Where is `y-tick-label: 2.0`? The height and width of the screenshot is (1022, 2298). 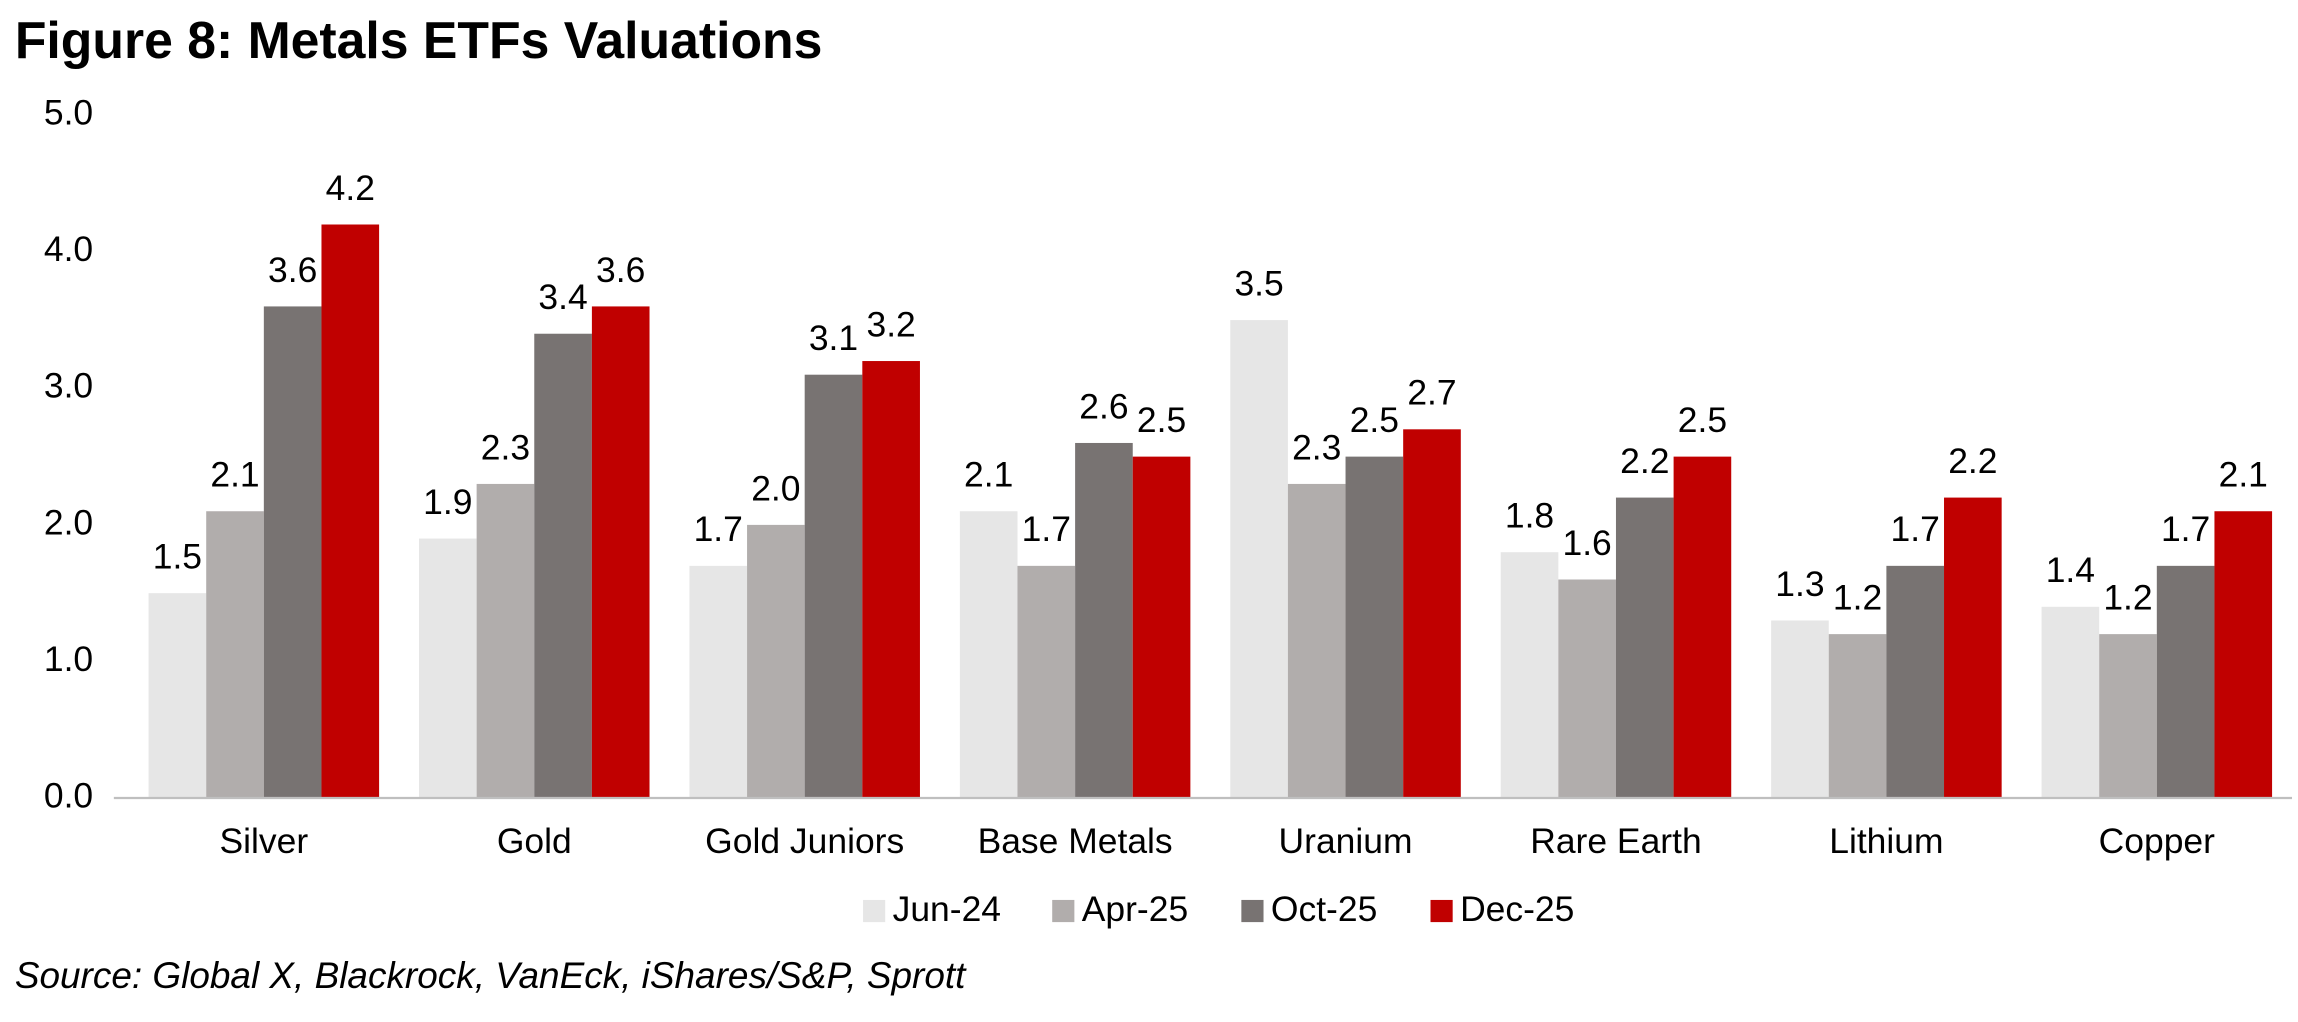
y-tick-label: 2.0 is located at coordinates (68, 522).